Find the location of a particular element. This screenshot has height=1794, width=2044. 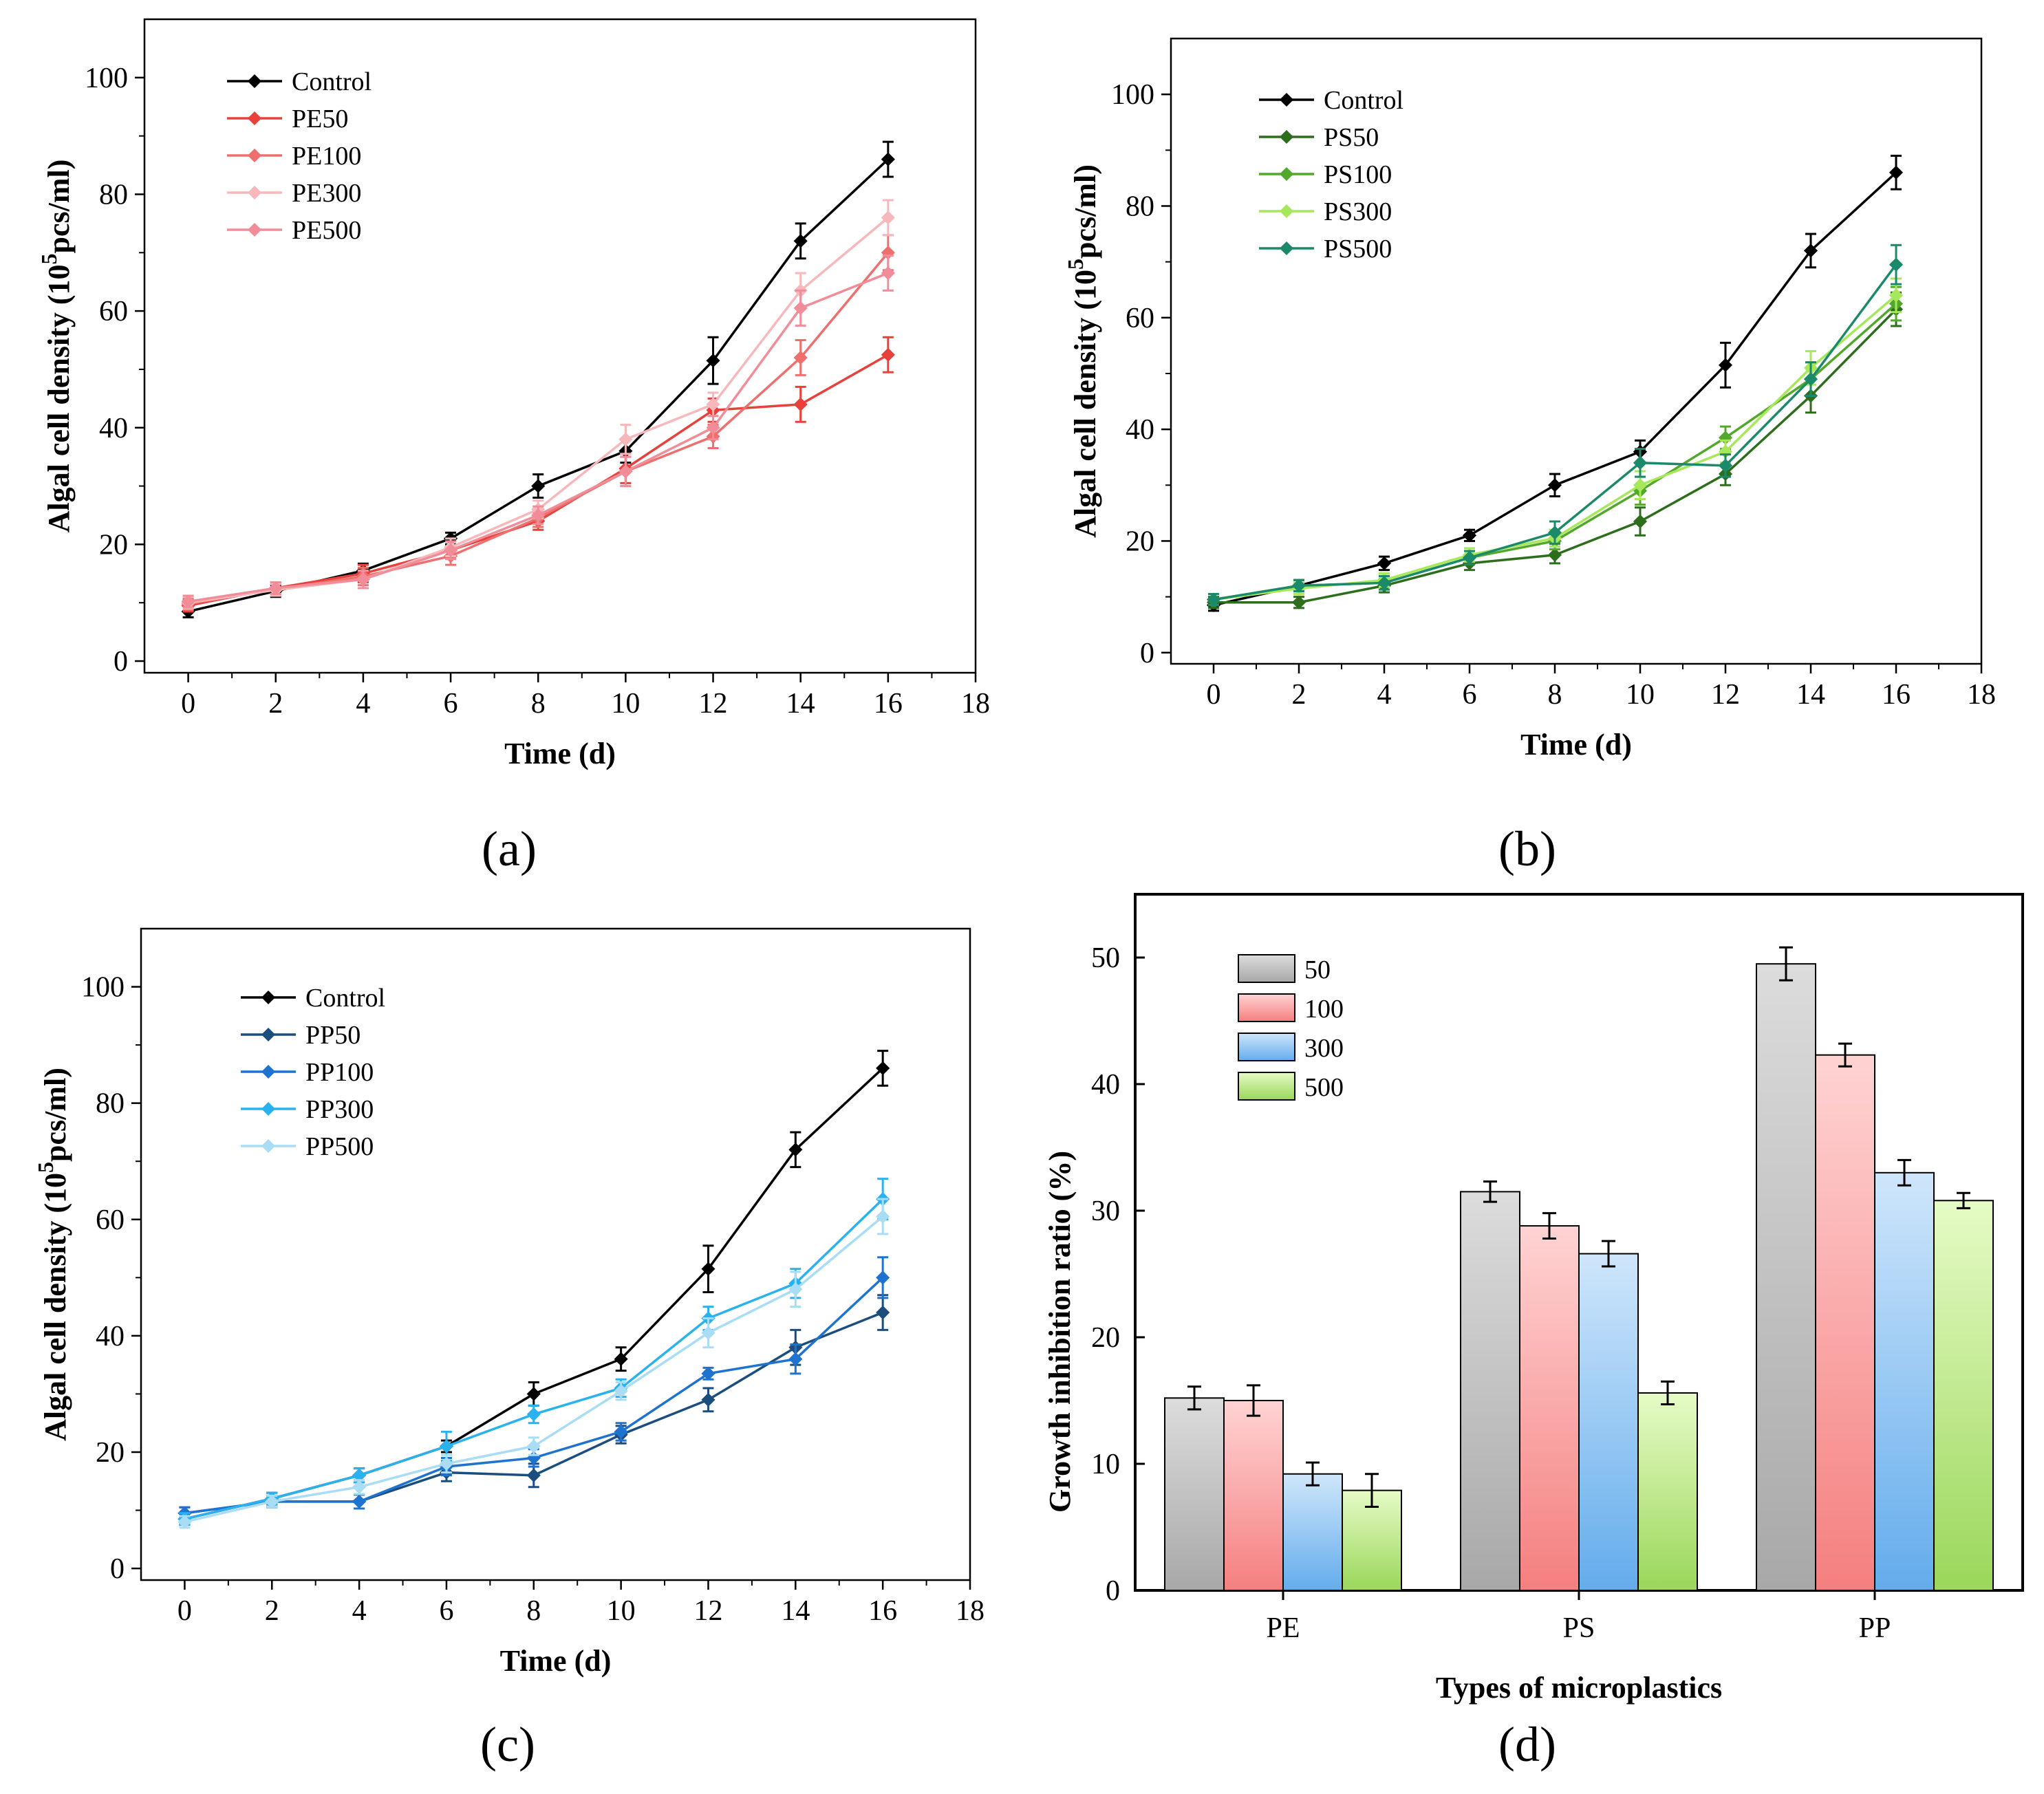

legend-label: PE300 is located at coordinates (326, 194).